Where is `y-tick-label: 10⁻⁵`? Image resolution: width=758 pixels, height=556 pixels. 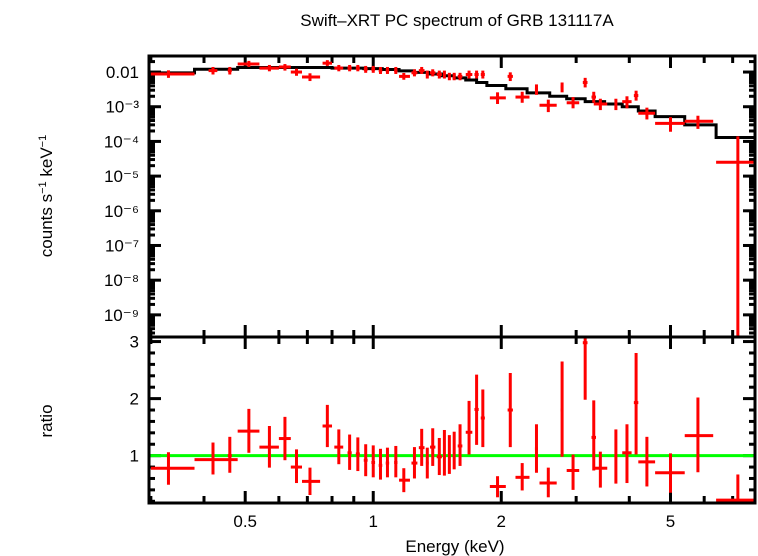
y-tick-label: 10⁻⁵ is located at coordinates (121, 176).